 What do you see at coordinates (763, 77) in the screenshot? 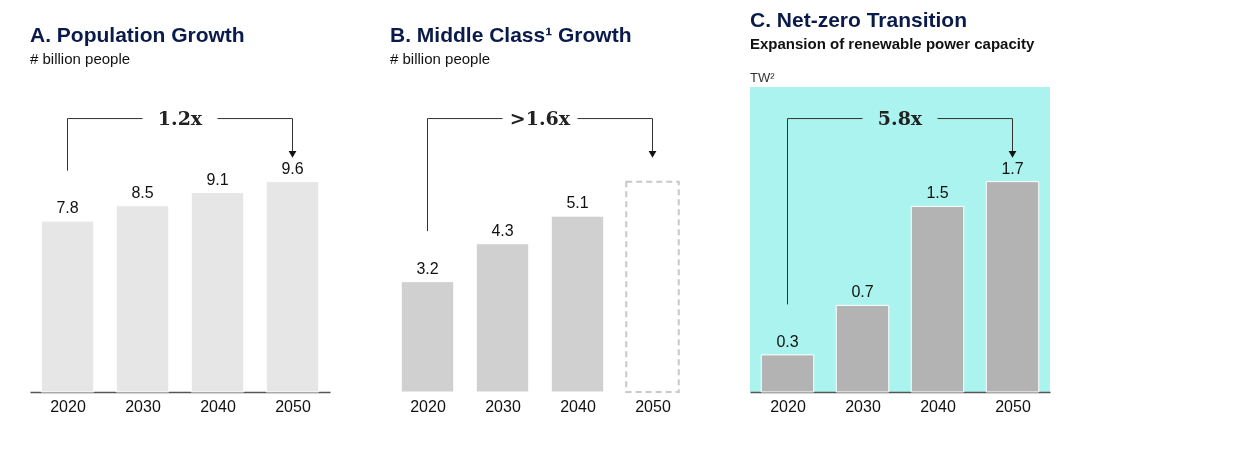
I see `y-axis-title: TW²` at bounding box center [763, 77].